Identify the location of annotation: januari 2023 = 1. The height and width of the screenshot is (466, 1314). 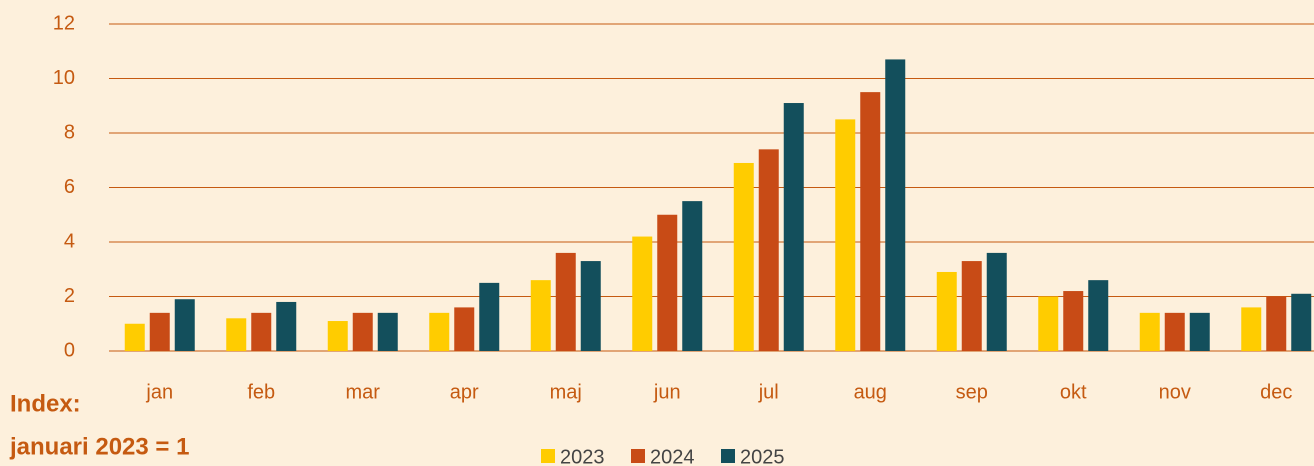
(99, 446).